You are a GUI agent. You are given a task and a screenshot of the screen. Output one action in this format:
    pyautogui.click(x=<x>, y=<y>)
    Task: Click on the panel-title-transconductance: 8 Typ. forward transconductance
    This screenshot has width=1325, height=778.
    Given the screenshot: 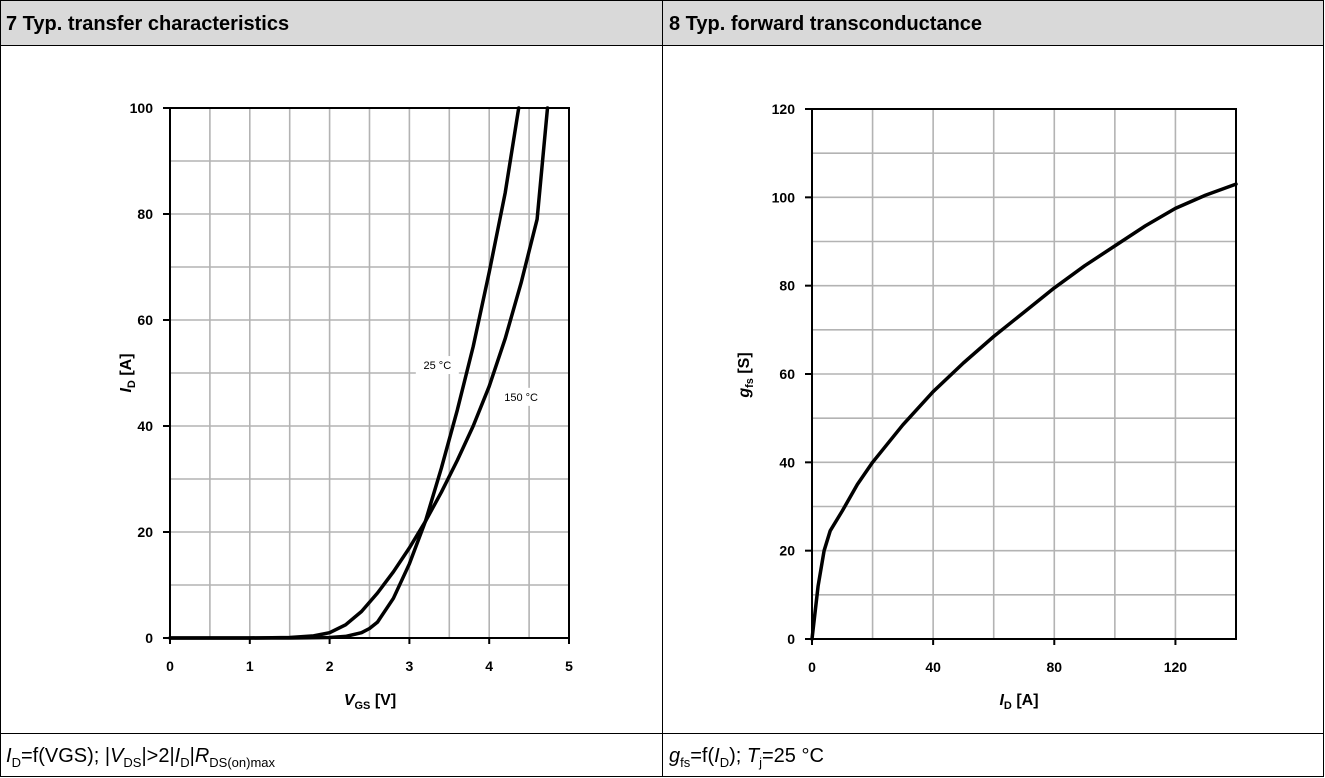 What is the action you would take?
    pyautogui.click(x=826, y=24)
    